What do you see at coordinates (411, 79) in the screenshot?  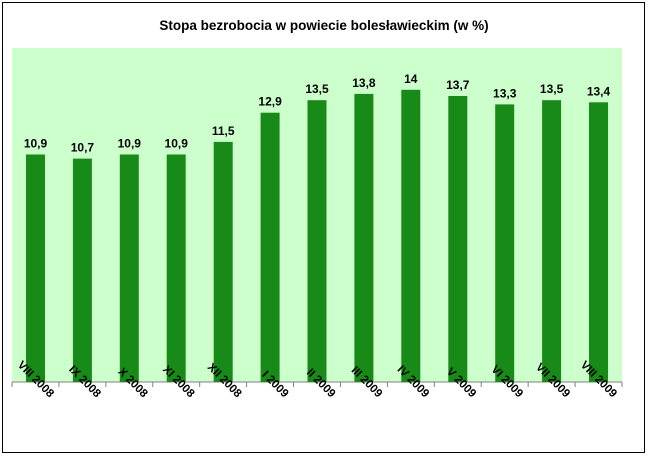 I see `value-label: 14` at bounding box center [411, 79].